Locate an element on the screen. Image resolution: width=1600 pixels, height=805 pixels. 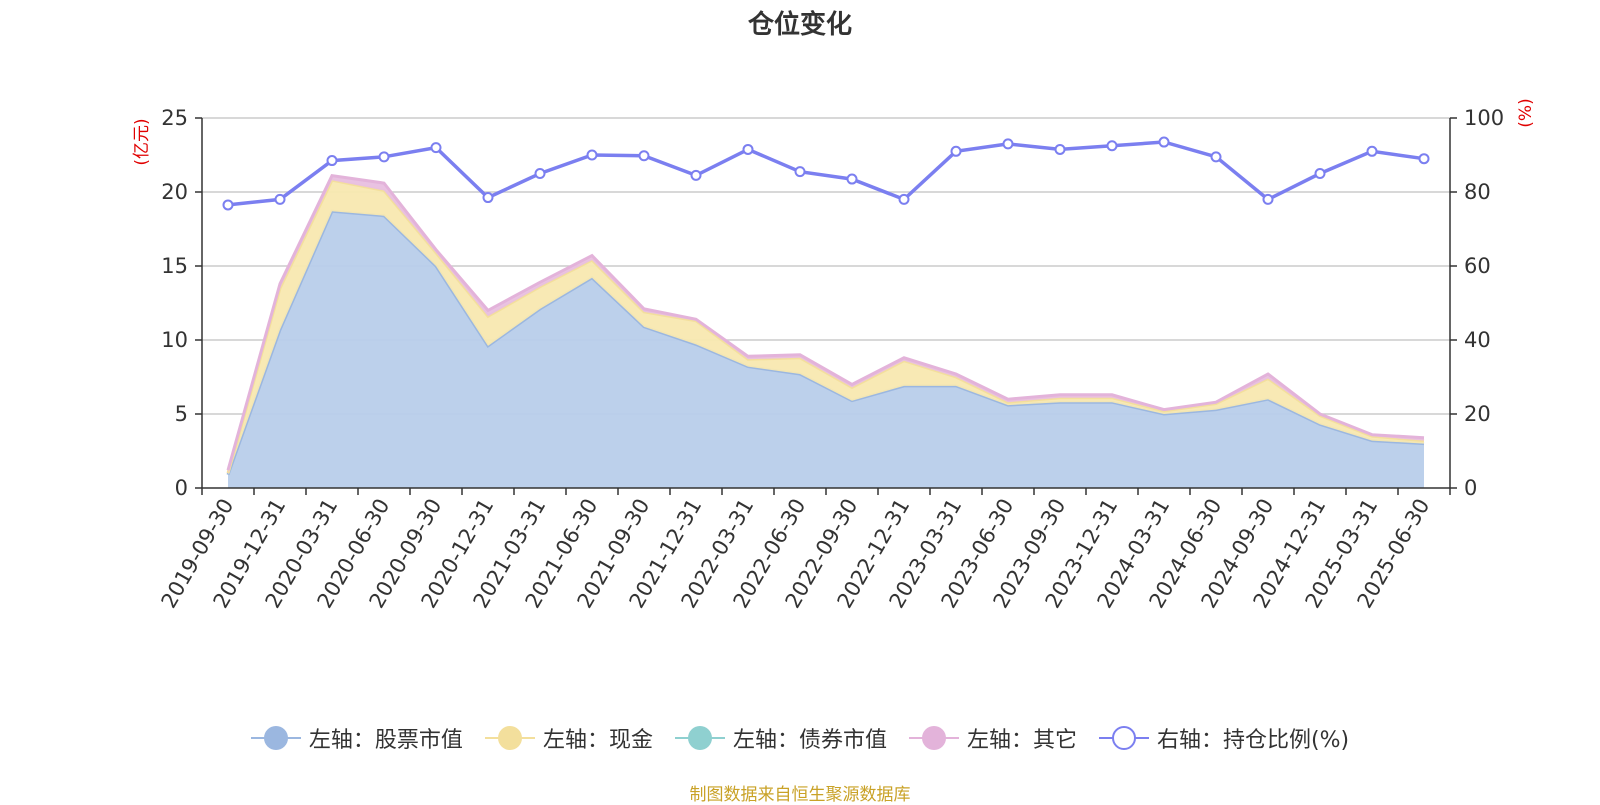
legend-item: 左轴：股票市值 is located at coordinates (356, 738).